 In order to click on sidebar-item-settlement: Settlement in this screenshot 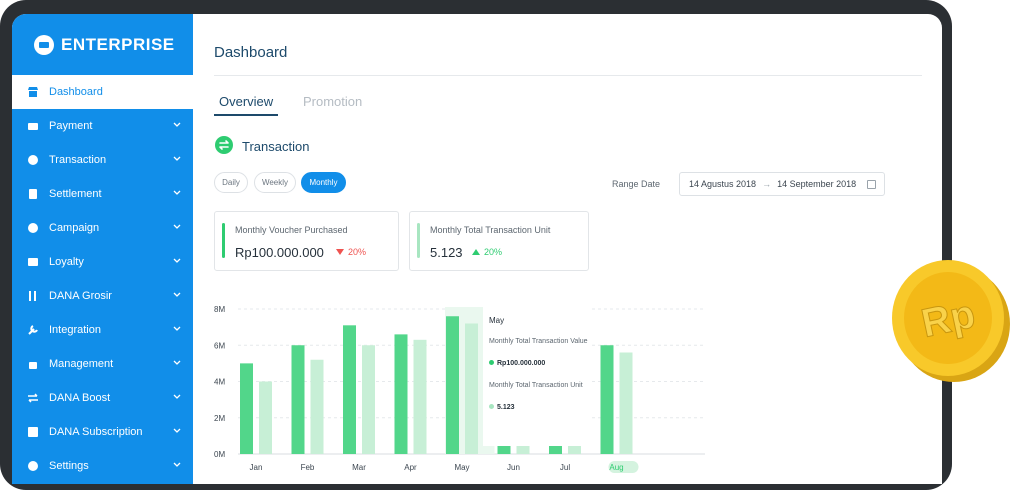, I will do `click(102, 194)`.